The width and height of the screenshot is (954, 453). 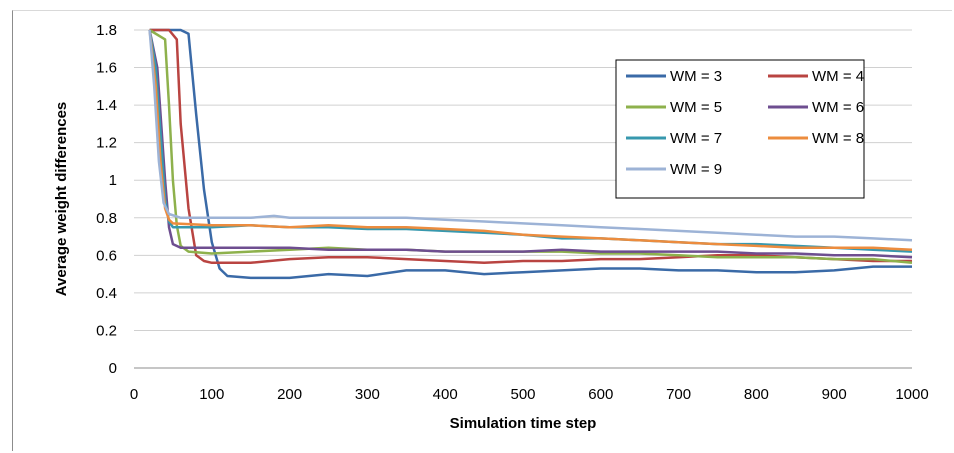 I want to click on y-axis-title: Average weight differences, so click(x=61, y=199).